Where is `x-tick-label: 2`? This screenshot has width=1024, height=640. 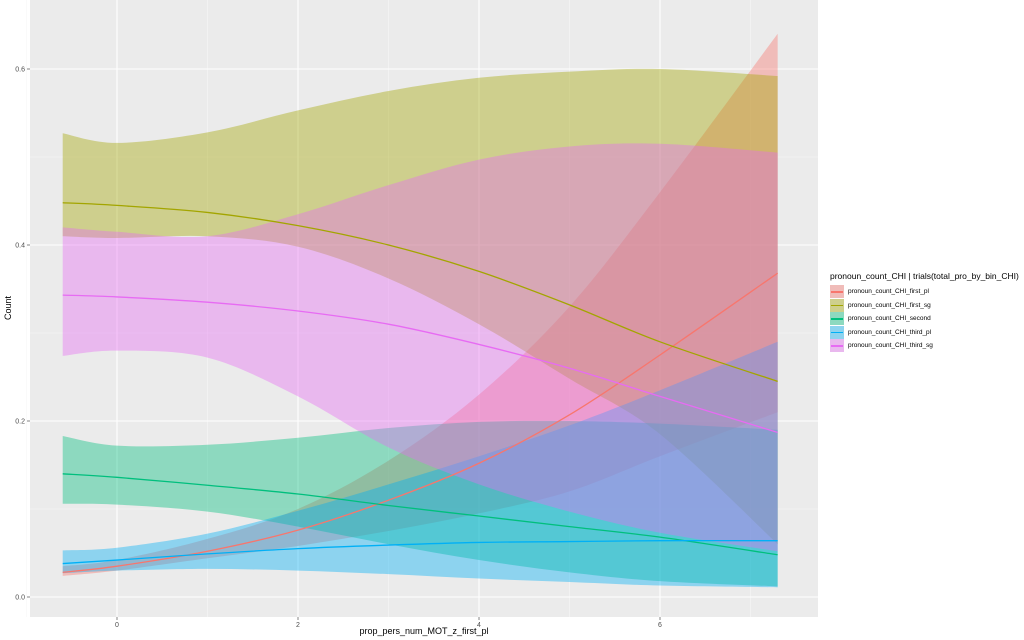
x-tick-label: 2 is located at coordinates (298, 625).